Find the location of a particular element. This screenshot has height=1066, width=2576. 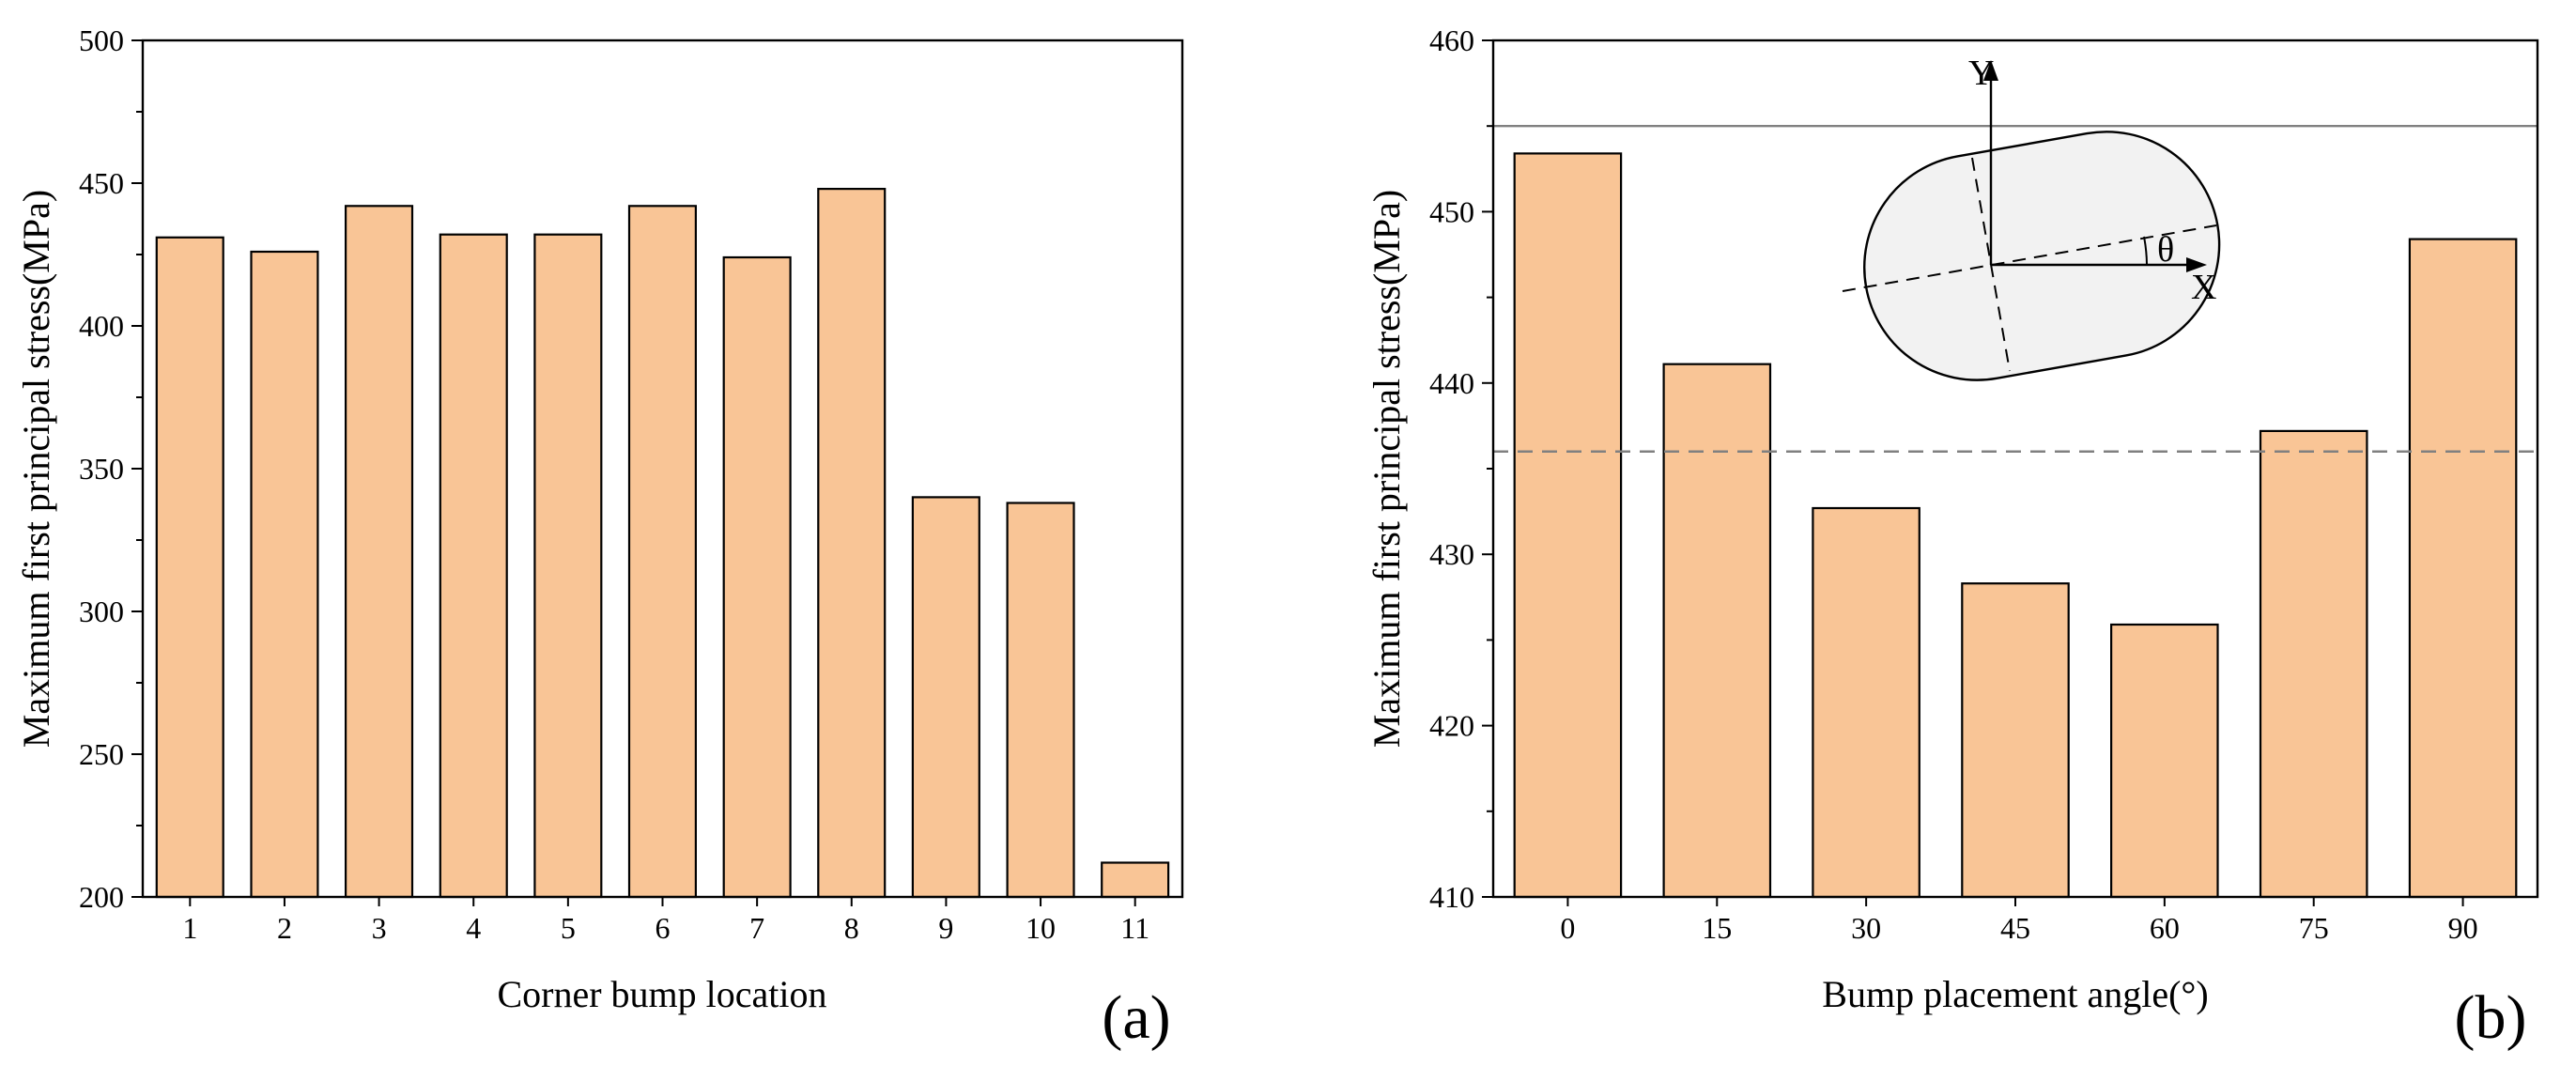

x-tick-label-0: 0 is located at coordinates (1567, 928).